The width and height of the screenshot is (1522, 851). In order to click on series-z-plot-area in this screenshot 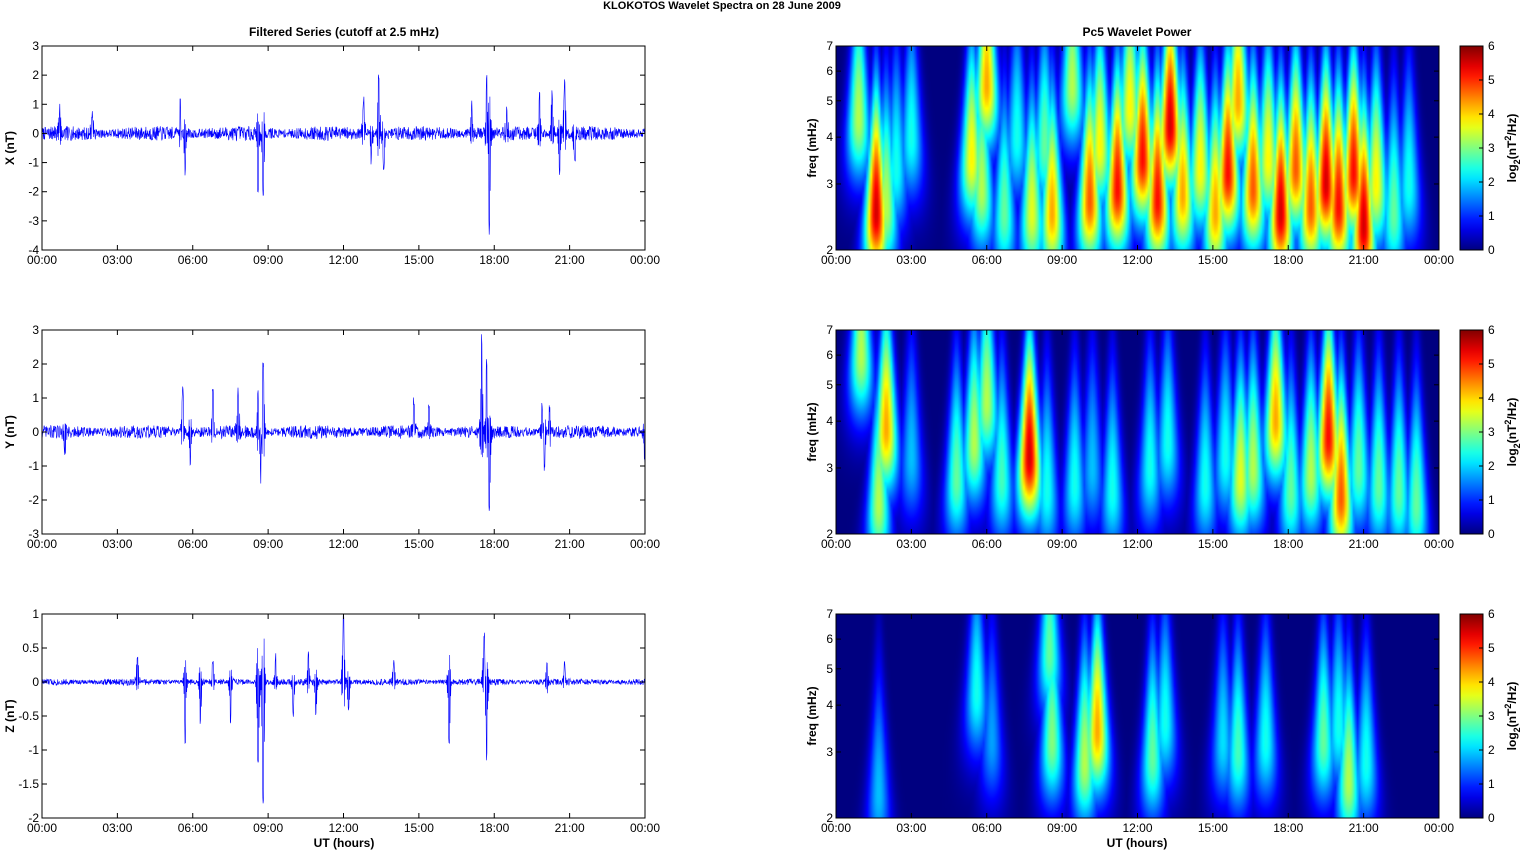, I will do `click(343, 716)`.